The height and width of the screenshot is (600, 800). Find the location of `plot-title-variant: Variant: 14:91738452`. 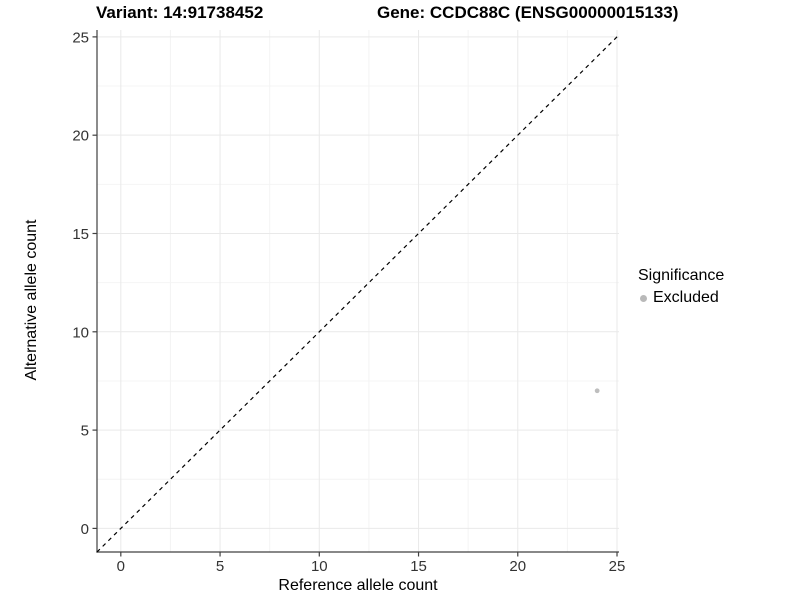

plot-title-variant: Variant: 14:91738452 is located at coordinates (180, 12).